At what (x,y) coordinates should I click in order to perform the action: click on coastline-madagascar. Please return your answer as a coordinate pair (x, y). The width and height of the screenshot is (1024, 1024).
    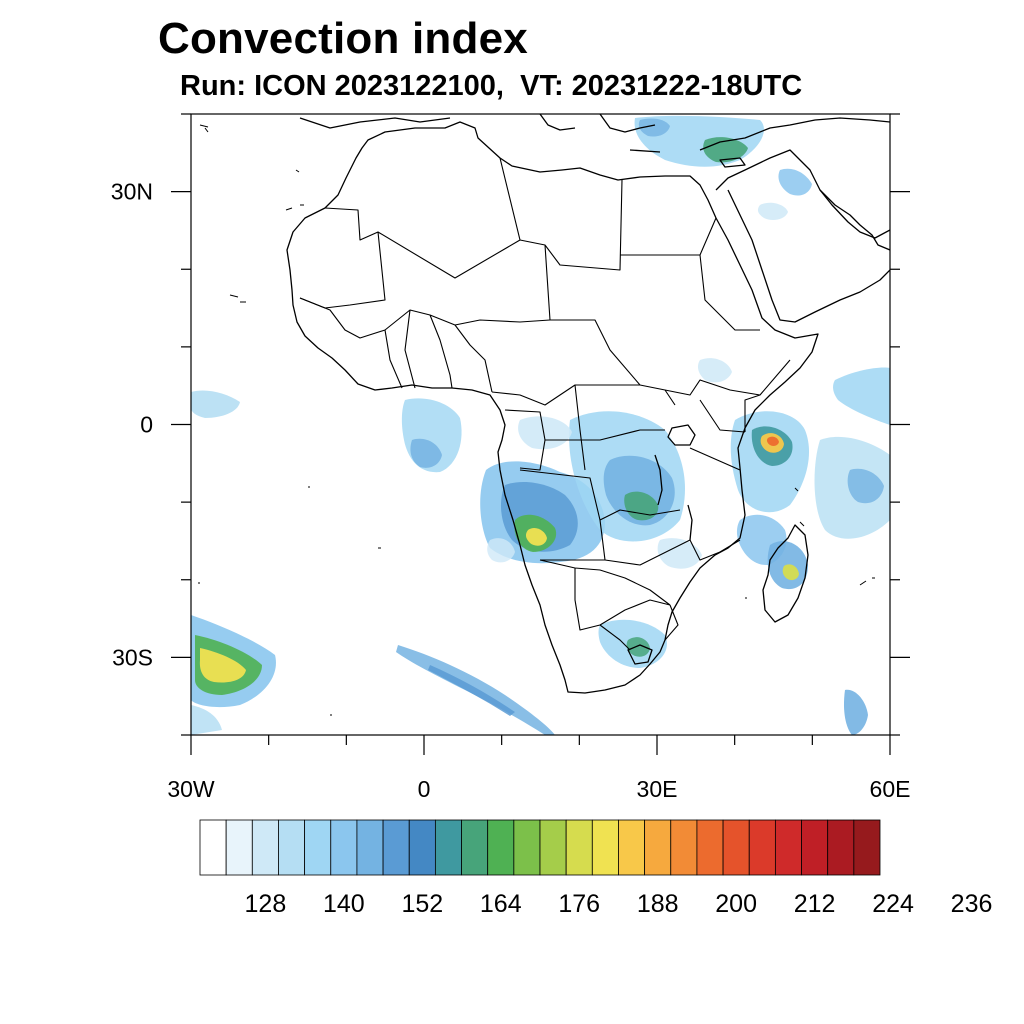
    Looking at the image, I should click on (785, 573).